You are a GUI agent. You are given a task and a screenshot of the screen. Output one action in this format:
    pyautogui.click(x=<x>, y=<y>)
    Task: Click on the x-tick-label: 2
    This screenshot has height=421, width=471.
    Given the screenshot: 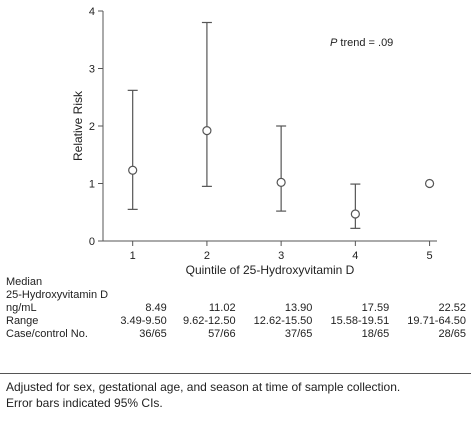 What is the action you would take?
    pyautogui.click(x=207, y=256)
    